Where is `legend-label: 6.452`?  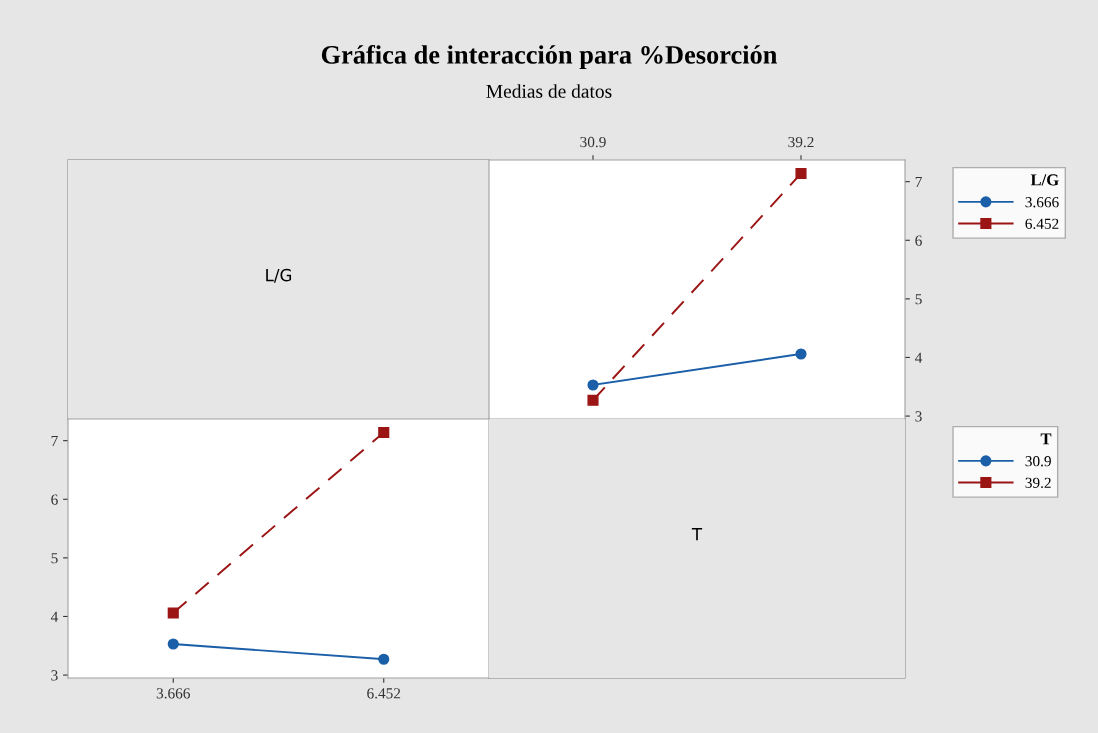 legend-label: 6.452 is located at coordinates (1042, 223).